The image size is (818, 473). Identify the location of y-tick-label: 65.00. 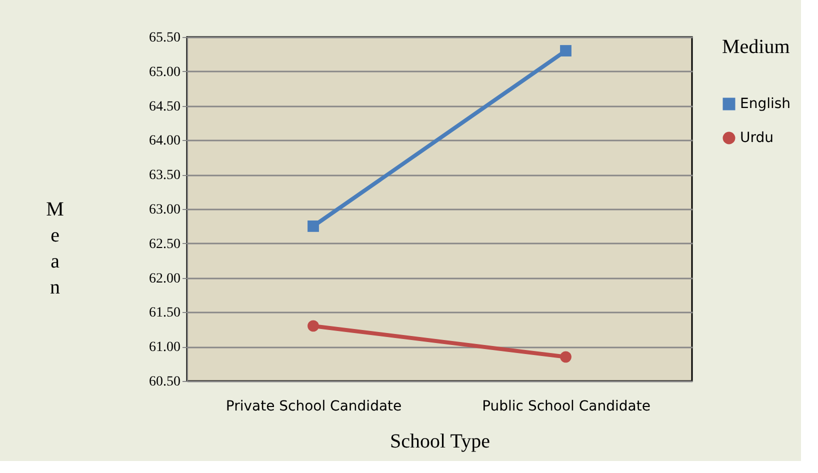
(164, 72).